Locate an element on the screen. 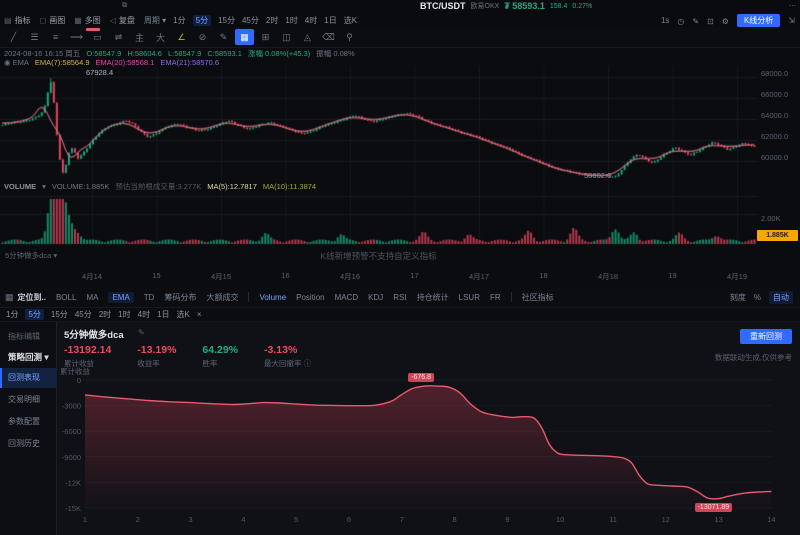  period-button-1时: 1时 is located at coordinates (291, 20).